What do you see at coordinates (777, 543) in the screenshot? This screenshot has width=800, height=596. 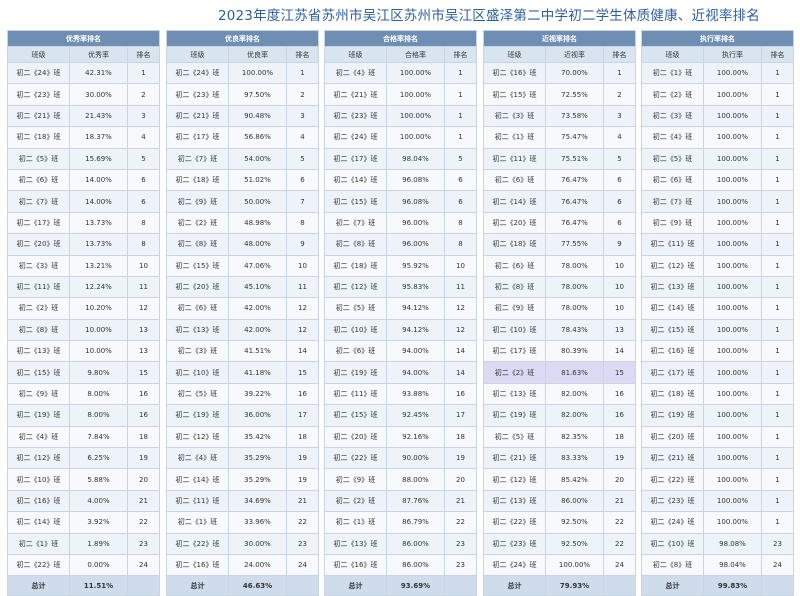 I see `rank-cell: 23` at bounding box center [777, 543].